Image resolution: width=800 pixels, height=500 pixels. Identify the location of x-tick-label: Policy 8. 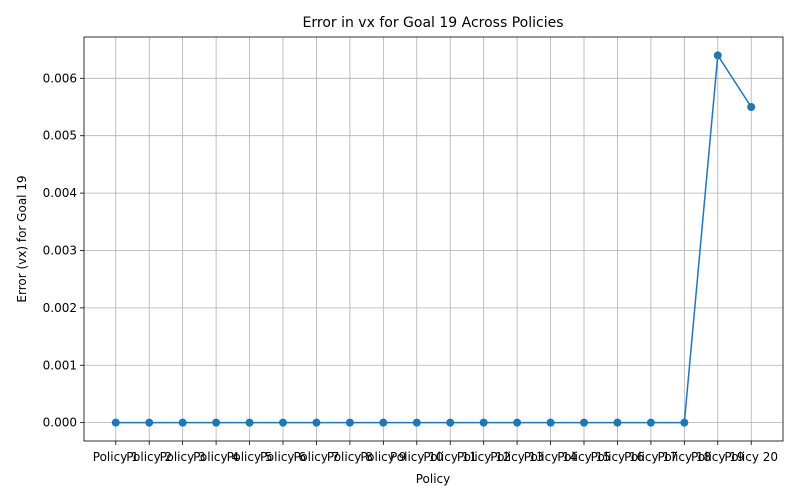
(350, 457).